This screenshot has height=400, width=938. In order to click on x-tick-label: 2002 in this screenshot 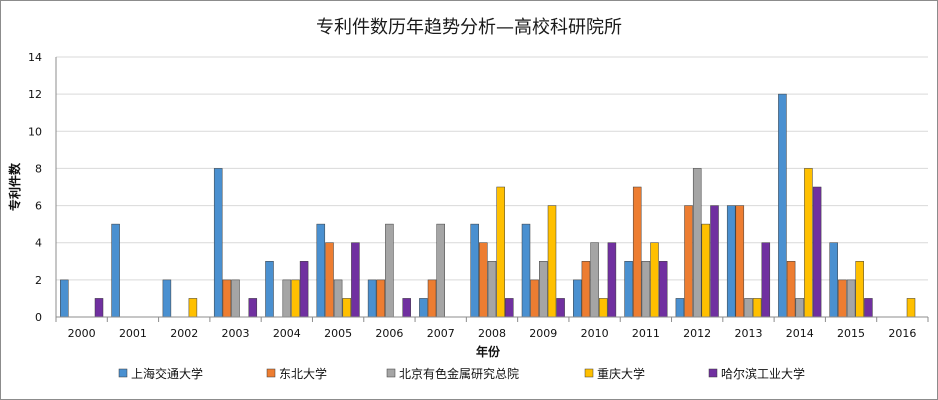, I will do `click(184, 333)`.